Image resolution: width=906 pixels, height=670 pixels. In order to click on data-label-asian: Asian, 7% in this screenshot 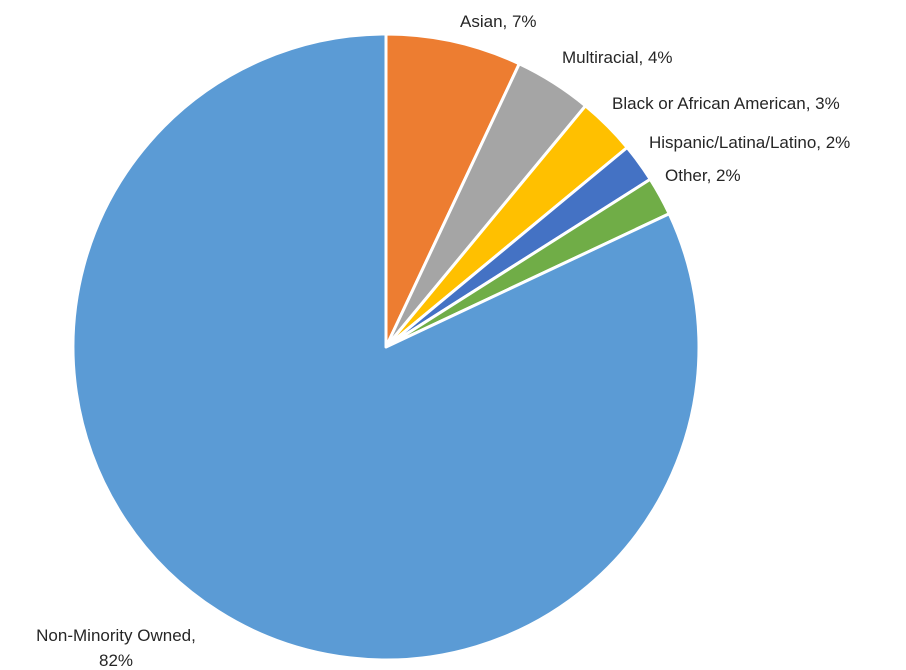, I will do `click(498, 21)`.